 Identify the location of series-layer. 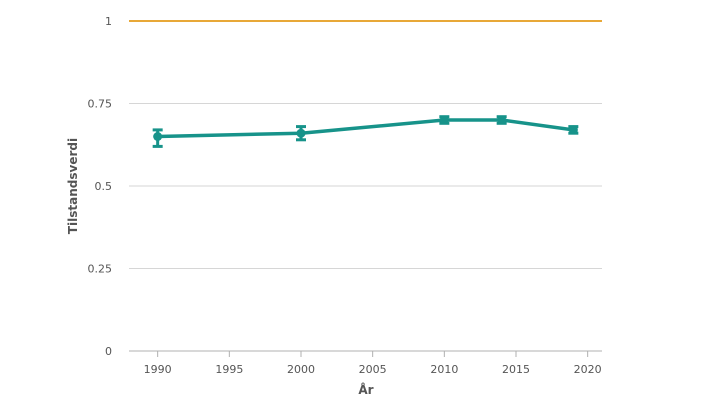
(365, 131).